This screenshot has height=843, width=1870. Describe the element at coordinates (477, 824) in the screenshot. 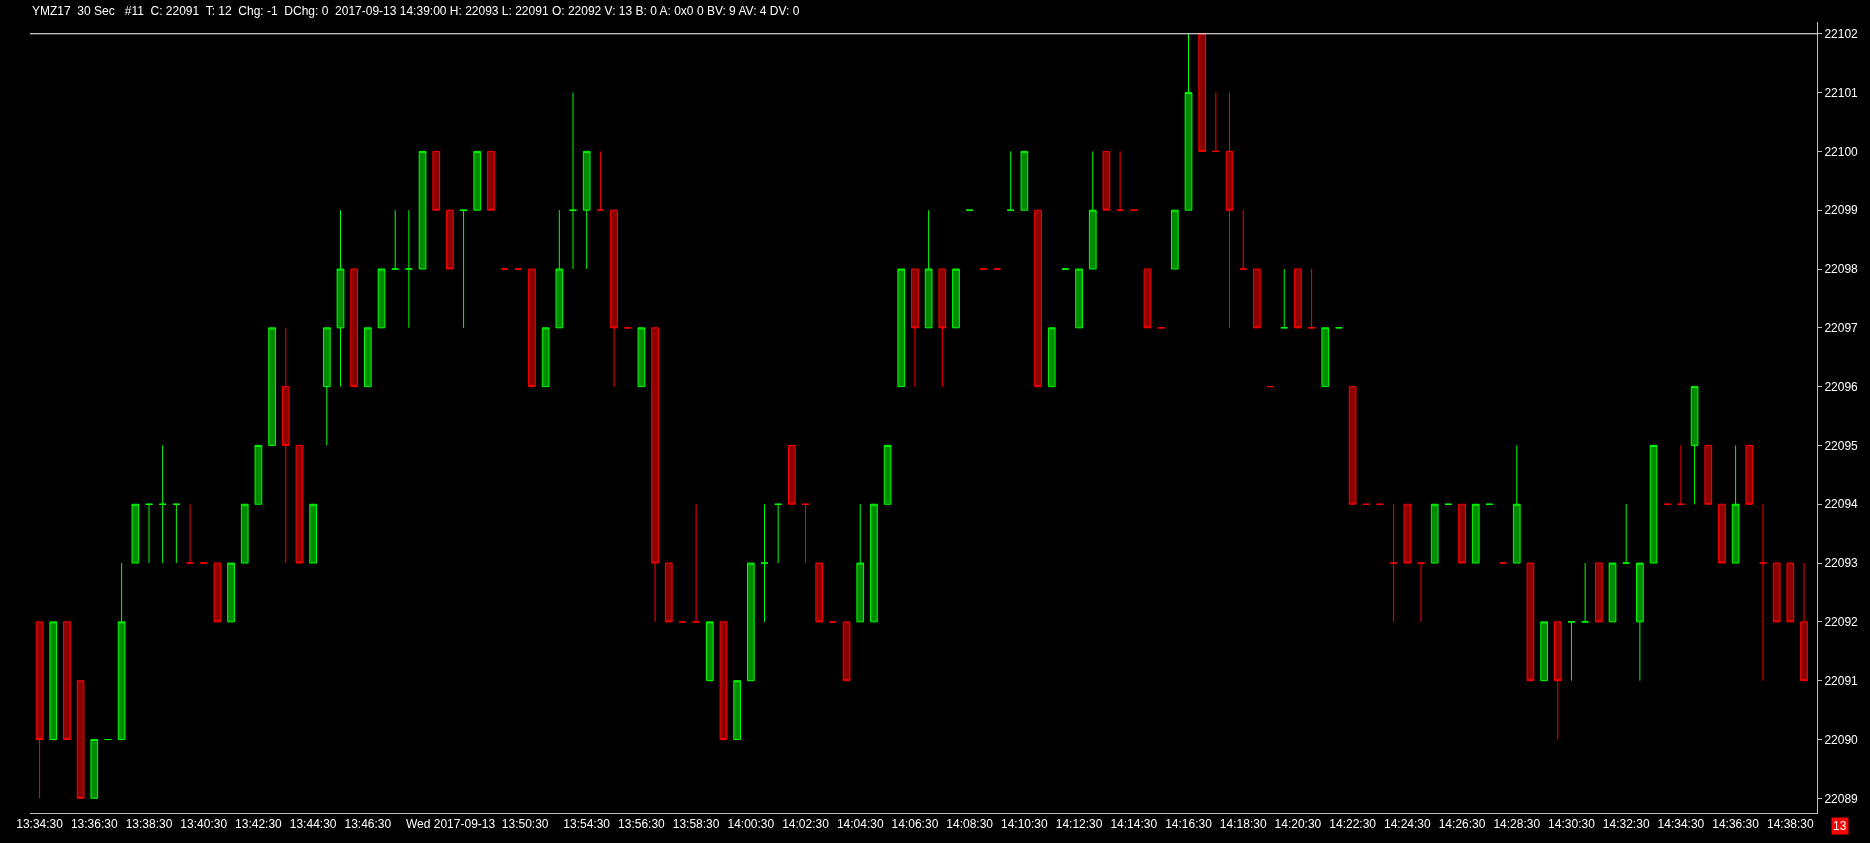

I see `x-tick-label: Wed 2017-09-13 13:50:30` at that location.